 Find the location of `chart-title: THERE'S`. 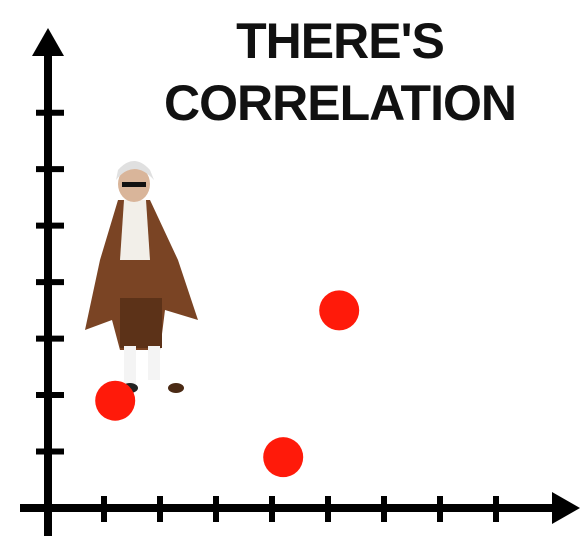

chart-title: THERE'S is located at coordinates (340, 41).